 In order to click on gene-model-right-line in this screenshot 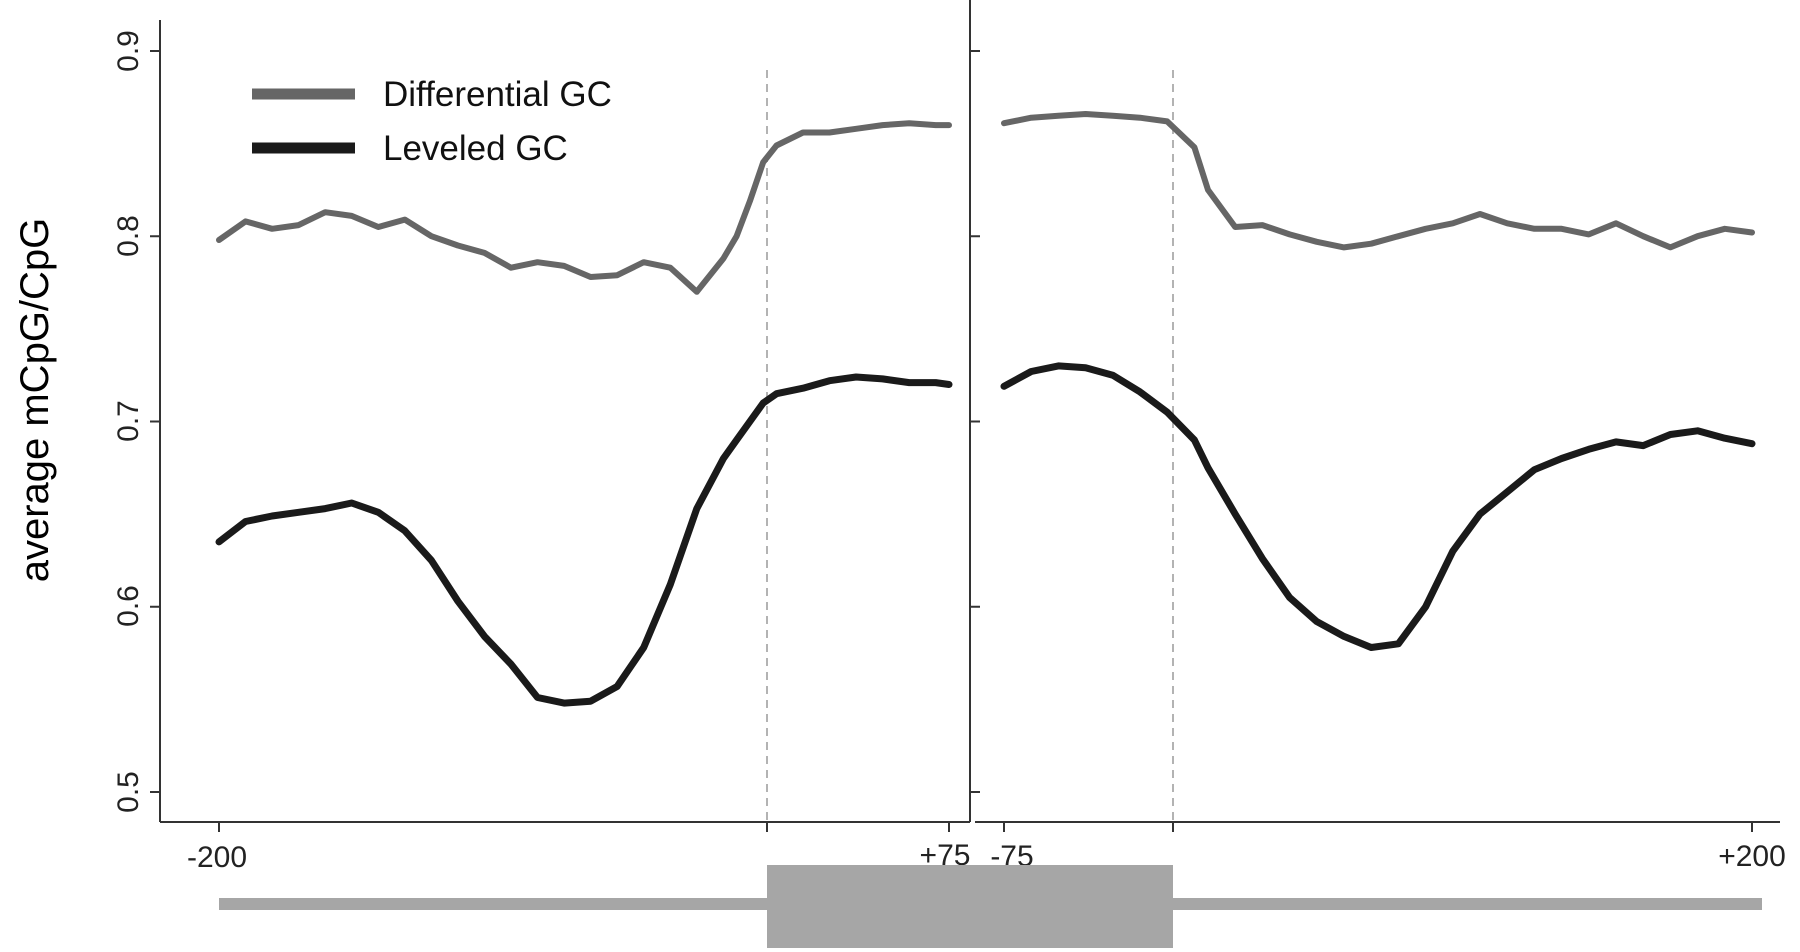, I will do `click(1467, 904)`.